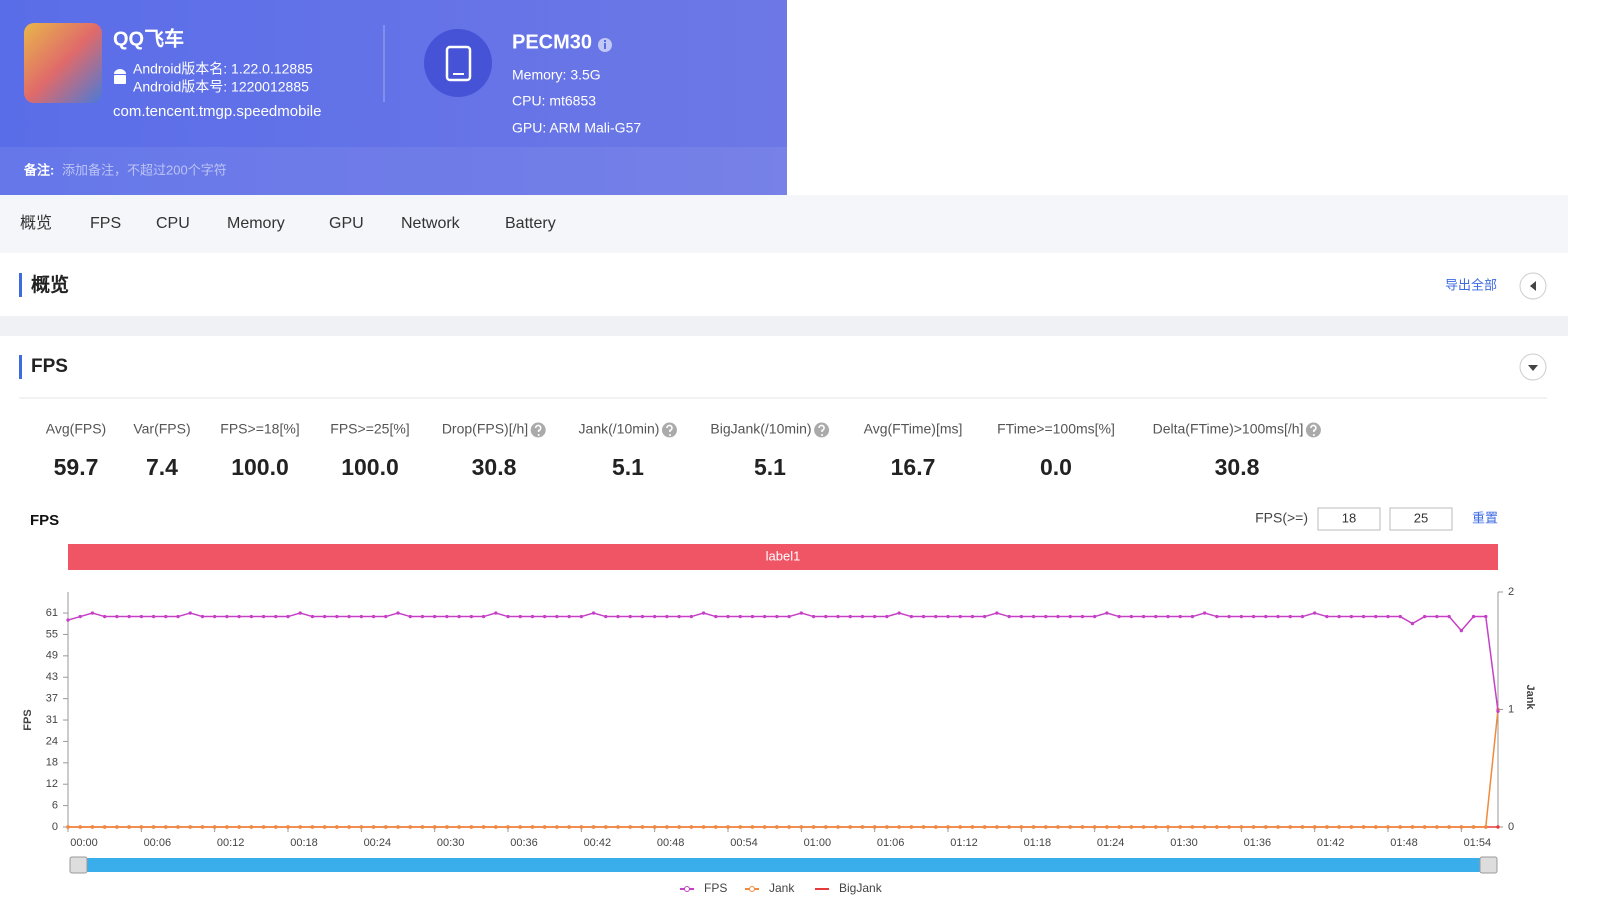  What do you see at coordinates (913, 429) in the screenshot?
I see `metric-label: Avg(FTime)[ms]` at bounding box center [913, 429].